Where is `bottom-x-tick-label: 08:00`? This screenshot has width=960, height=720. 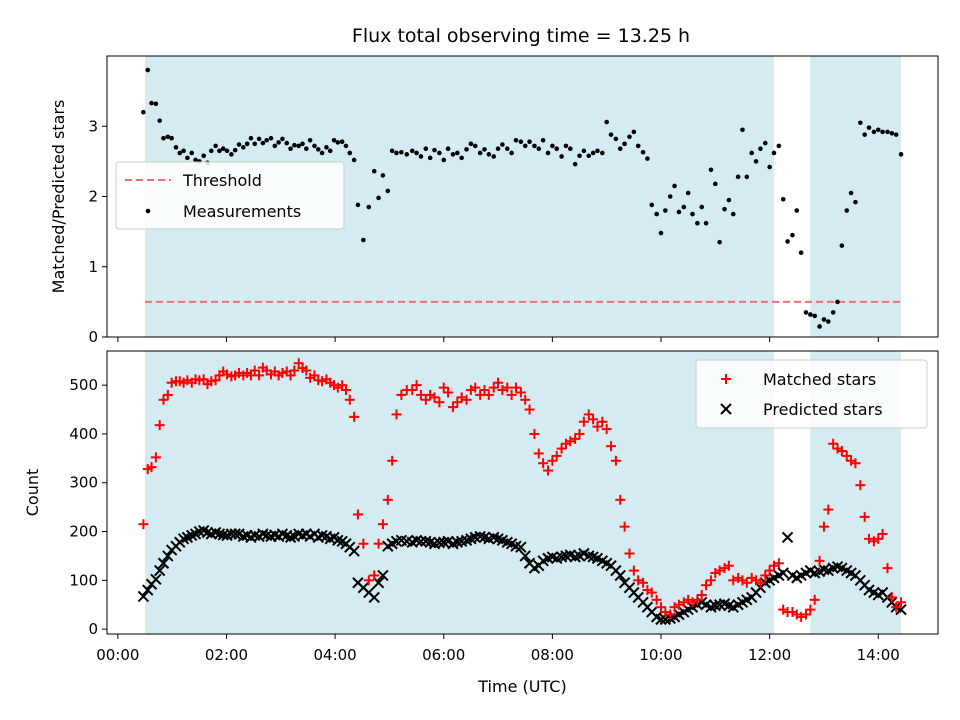 bottom-x-tick-label: 08:00 is located at coordinates (552, 655).